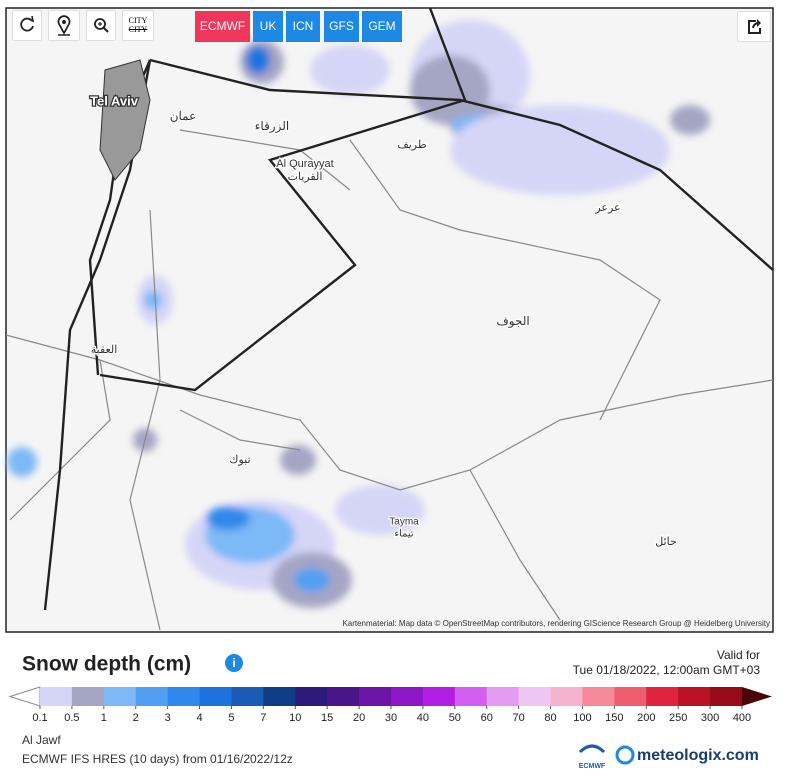 The width and height of the screenshot is (800, 779). I want to click on model-button: GFS, so click(341, 26).